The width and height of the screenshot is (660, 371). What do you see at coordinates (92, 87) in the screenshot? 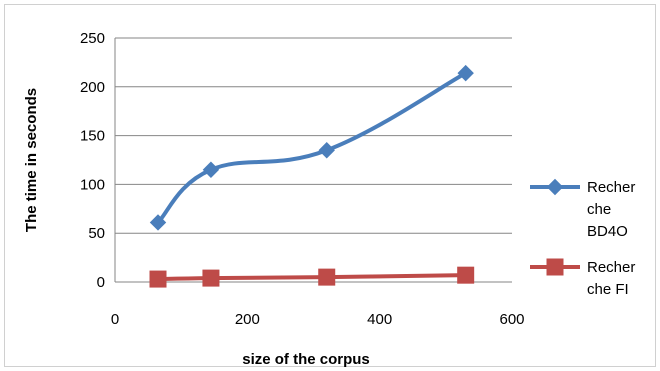
I see `y-tick-label: 200` at bounding box center [92, 87].